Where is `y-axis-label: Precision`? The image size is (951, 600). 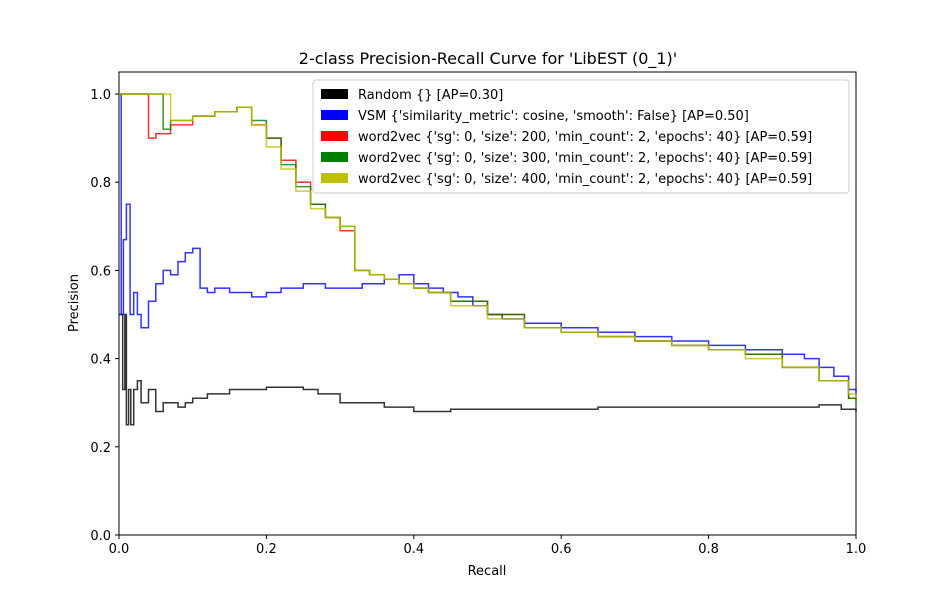 y-axis-label: Precision is located at coordinates (74, 303).